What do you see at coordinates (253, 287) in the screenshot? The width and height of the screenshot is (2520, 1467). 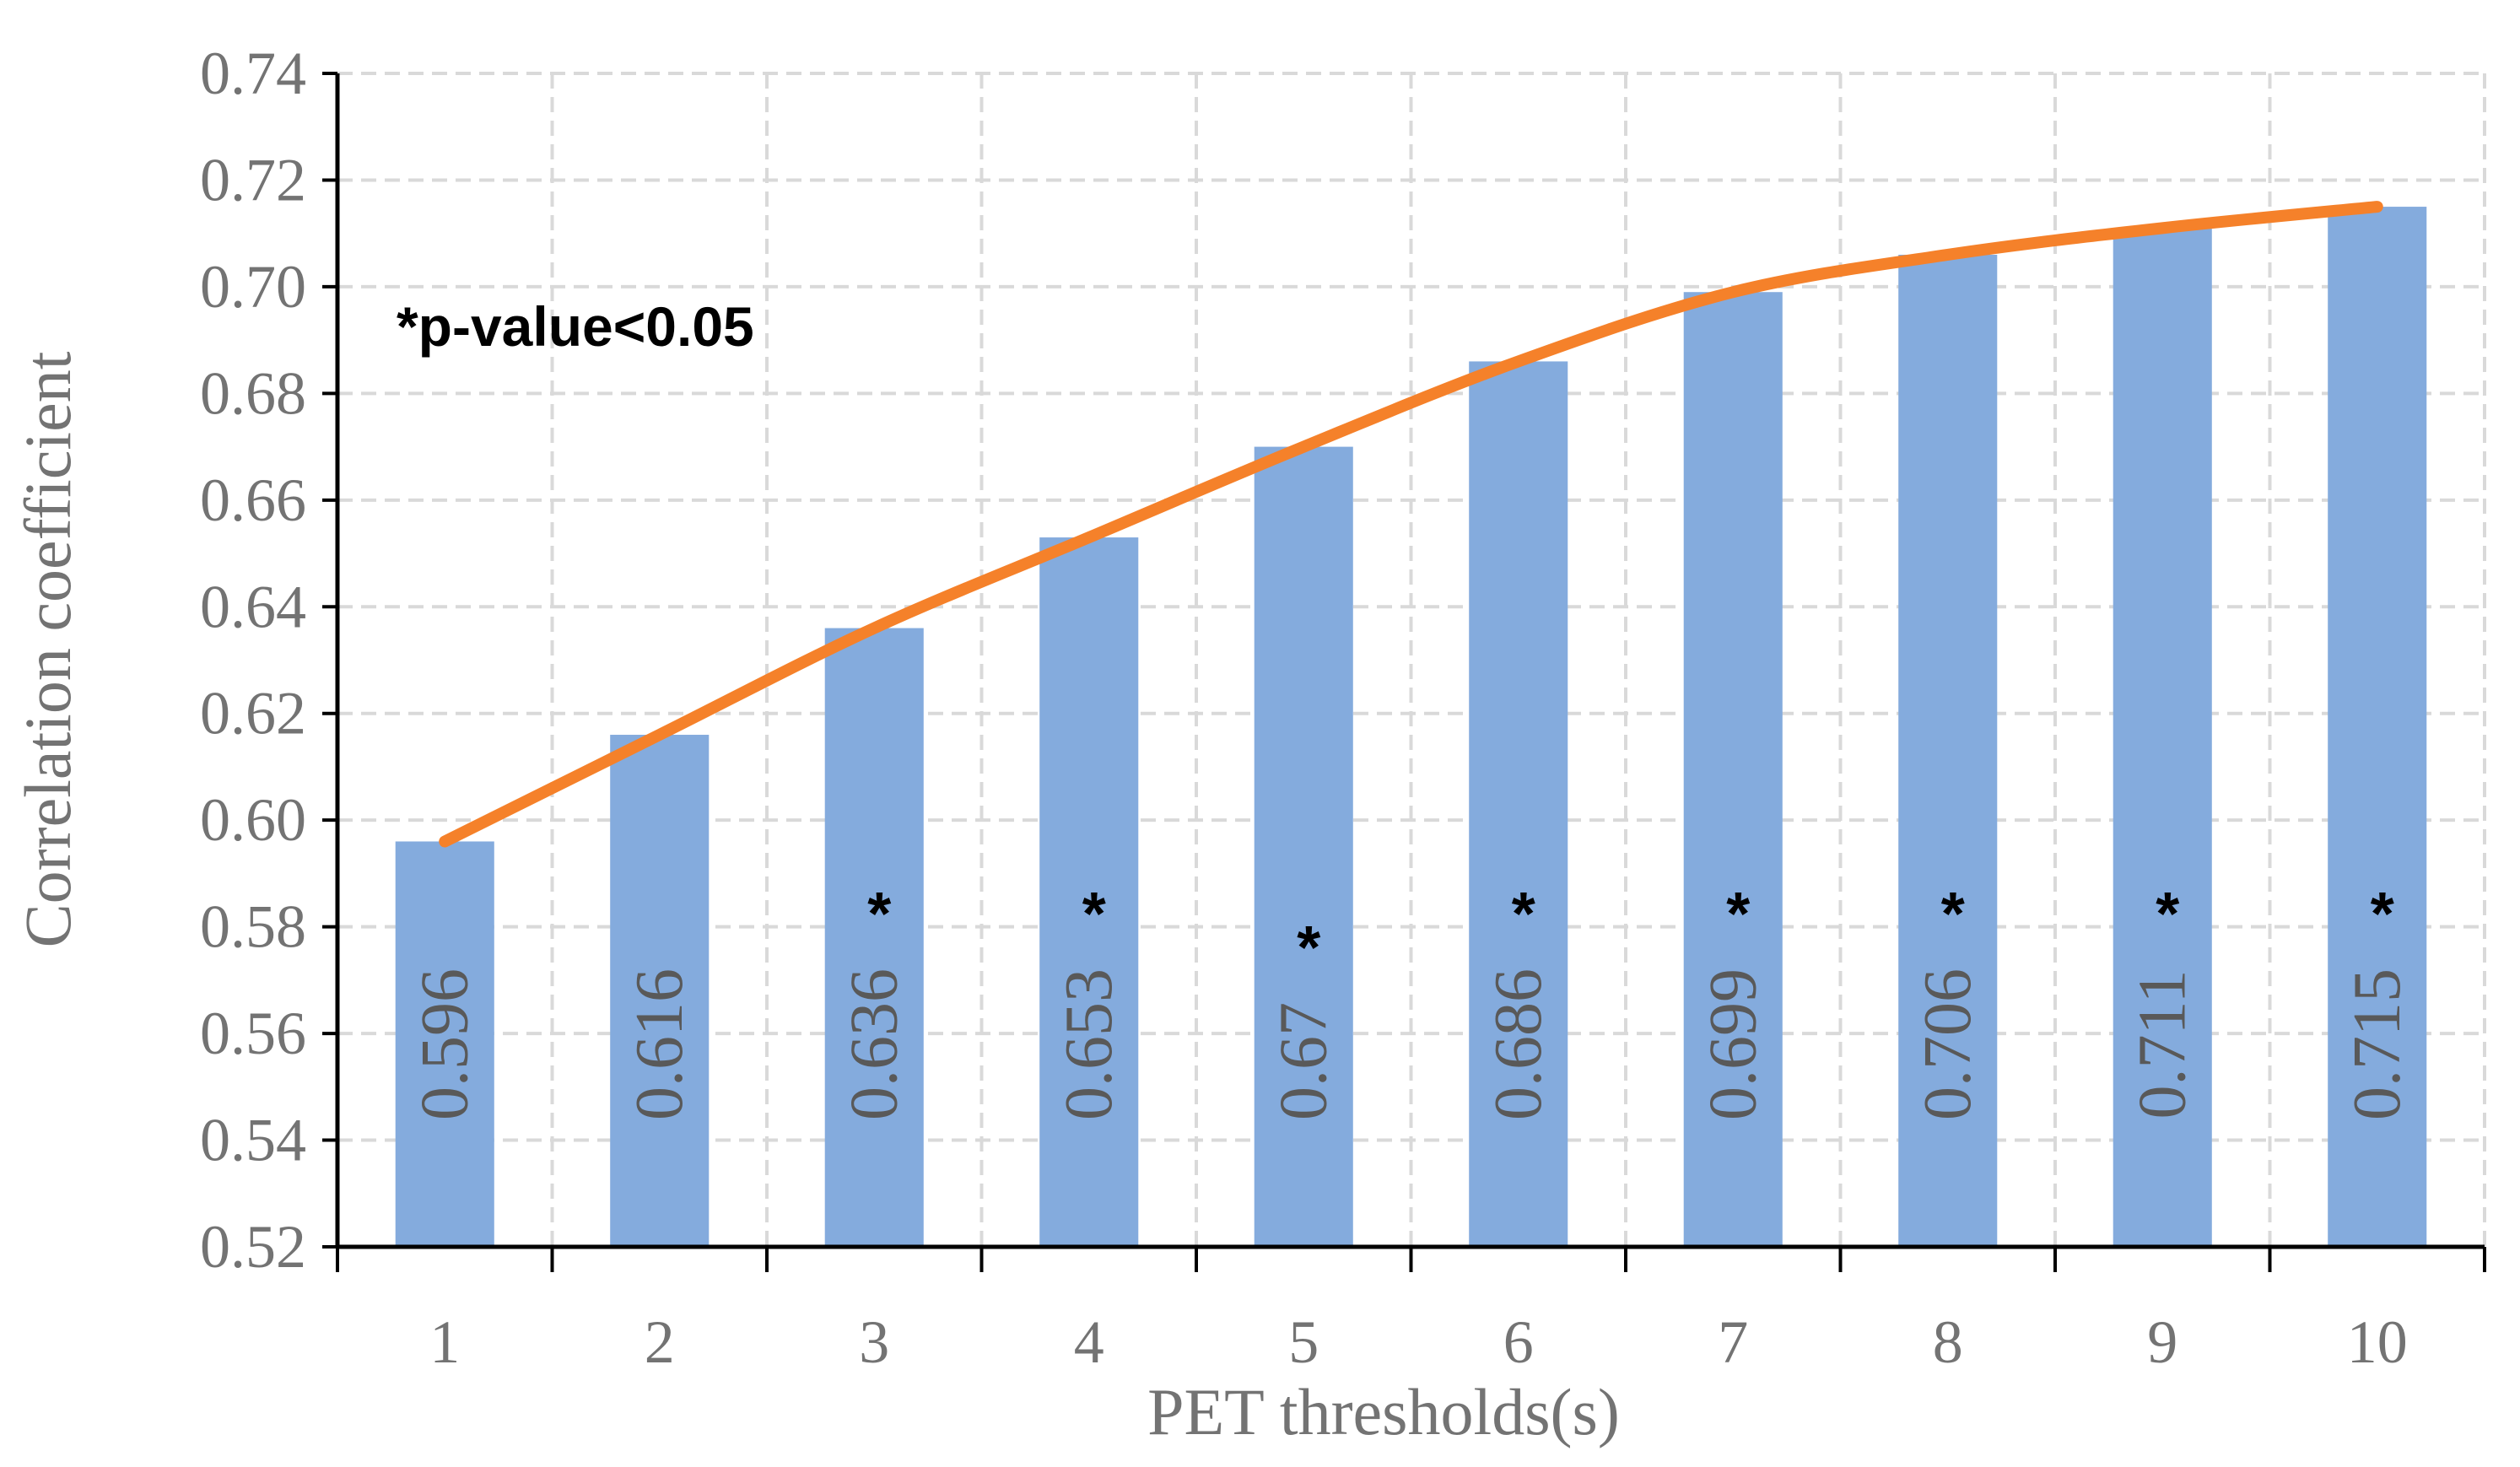 I see `y-tick-label: 0.70` at bounding box center [253, 287].